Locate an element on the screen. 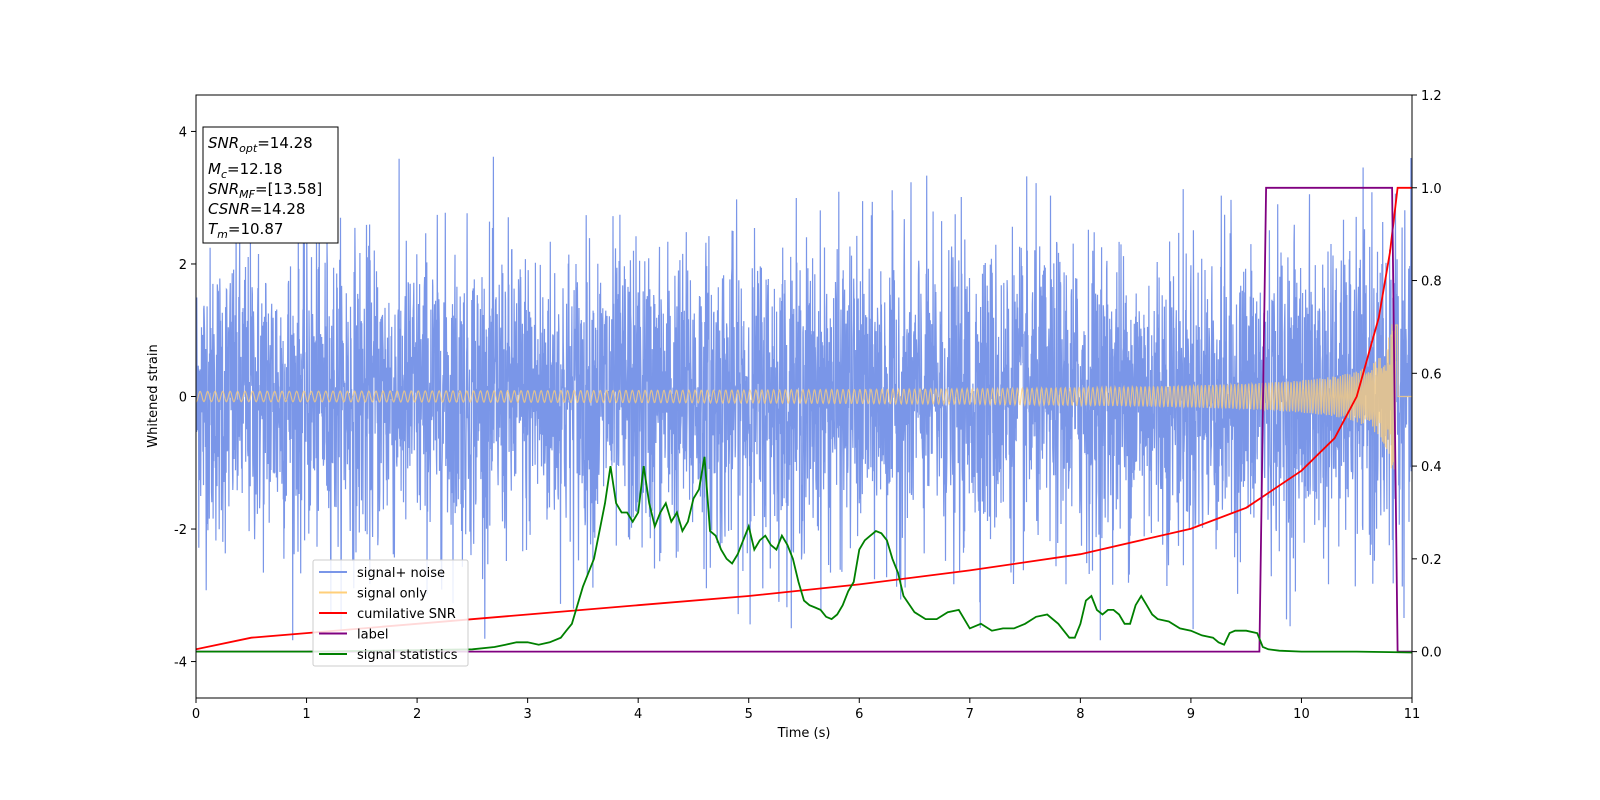 The height and width of the screenshot is (800, 1600). y-right-tick-label: 0.4 is located at coordinates (1431, 467).